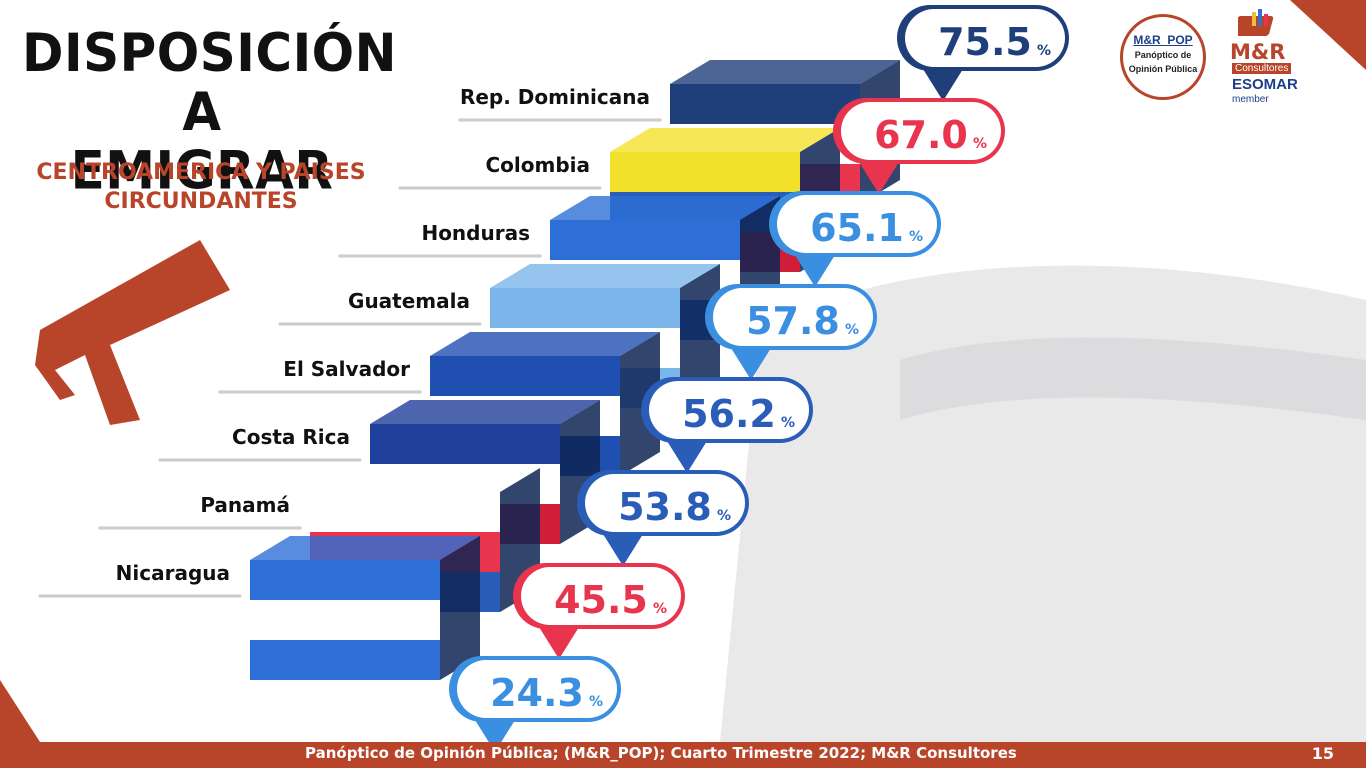 The height and width of the screenshot is (768, 1366). What do you see at coordinates (1265, 84) in the screenshot?
I see `esomar-label: ESOMAR` at bounding box center [1265, 84].